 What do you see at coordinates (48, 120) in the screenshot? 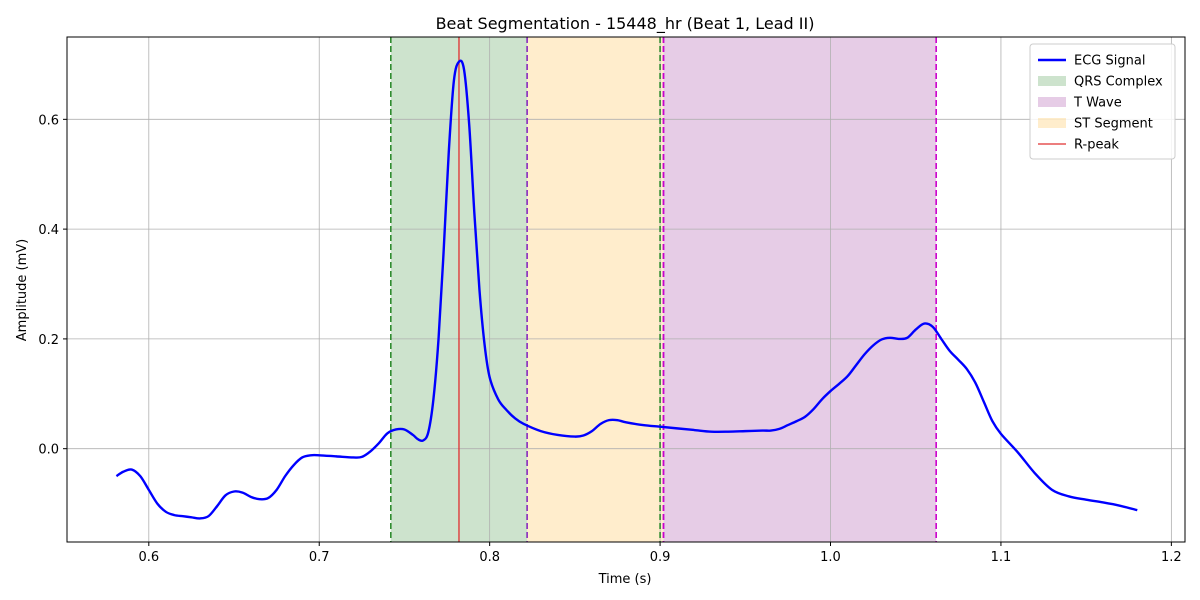
I see `y-tick-label: 0.6` at bounding box center [48, 120].